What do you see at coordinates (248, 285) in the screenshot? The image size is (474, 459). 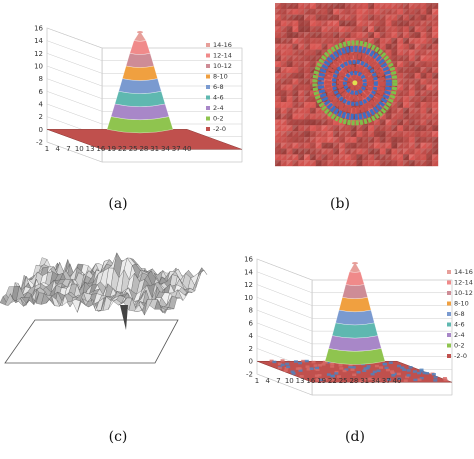 I see `z-tick-label: 12` at bounding box center [248, 285].